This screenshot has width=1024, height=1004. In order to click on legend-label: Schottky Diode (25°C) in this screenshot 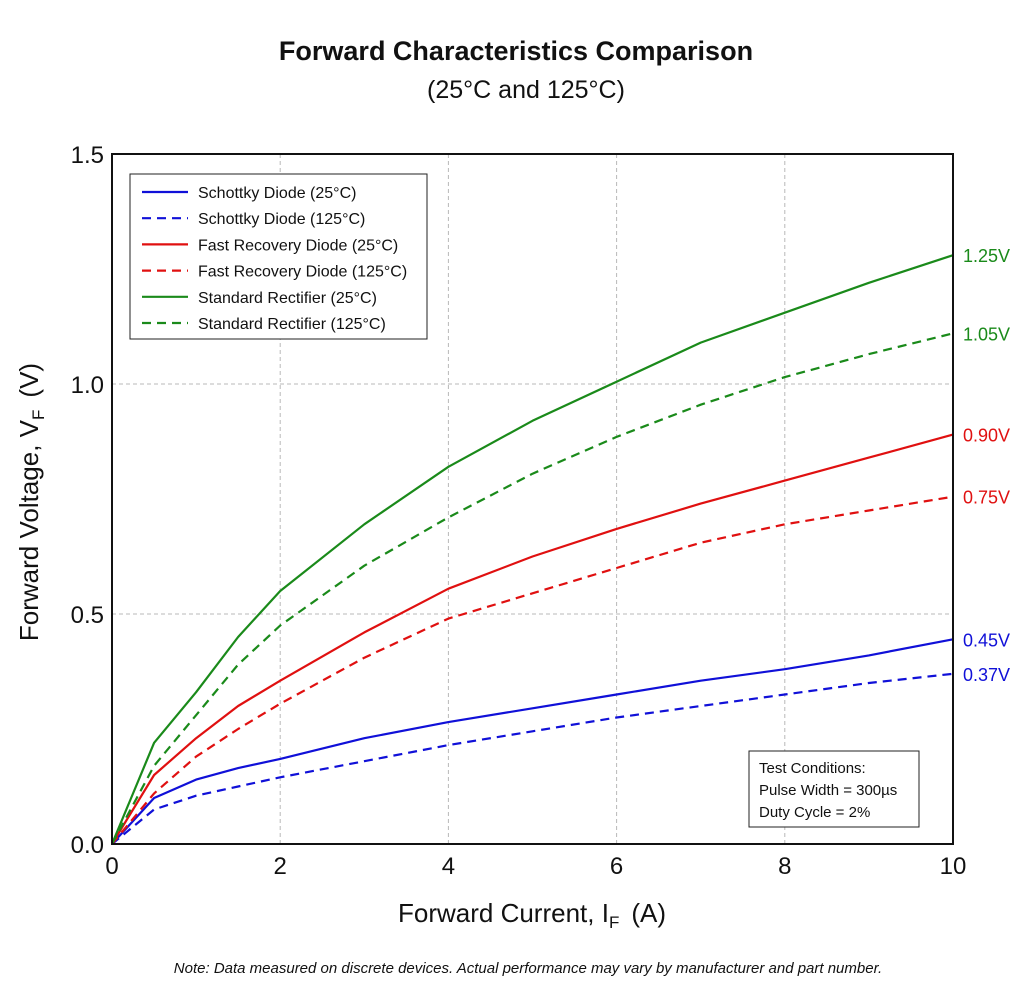, I will do `click(277, 193)`.